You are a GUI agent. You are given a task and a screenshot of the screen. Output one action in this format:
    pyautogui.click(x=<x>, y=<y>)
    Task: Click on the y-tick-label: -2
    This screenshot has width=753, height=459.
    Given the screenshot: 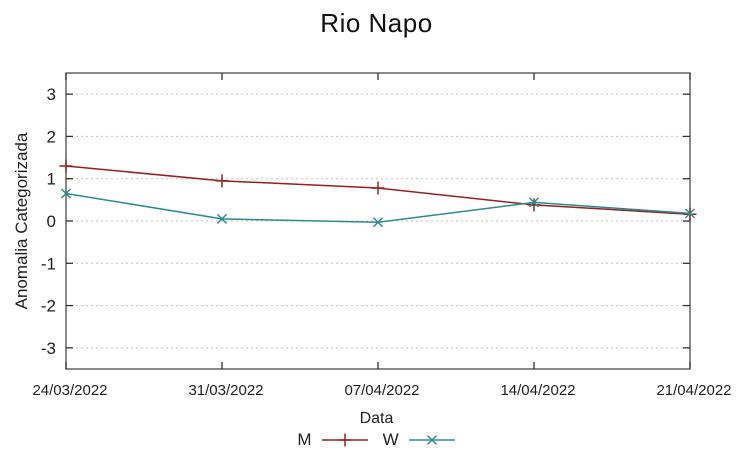 What is the action you would take?
    pyautogui.click(x=48, y=306)
    